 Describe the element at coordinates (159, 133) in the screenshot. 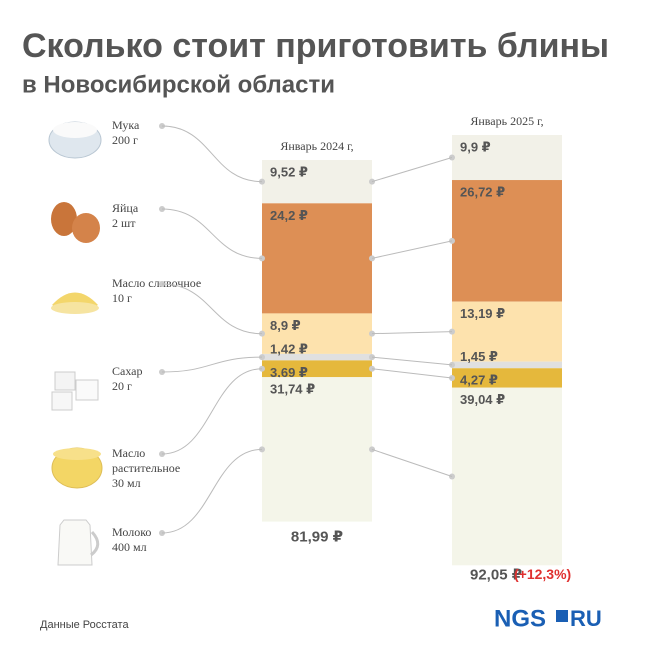

I see `ingredient-text: Мука 200 г` at that location.